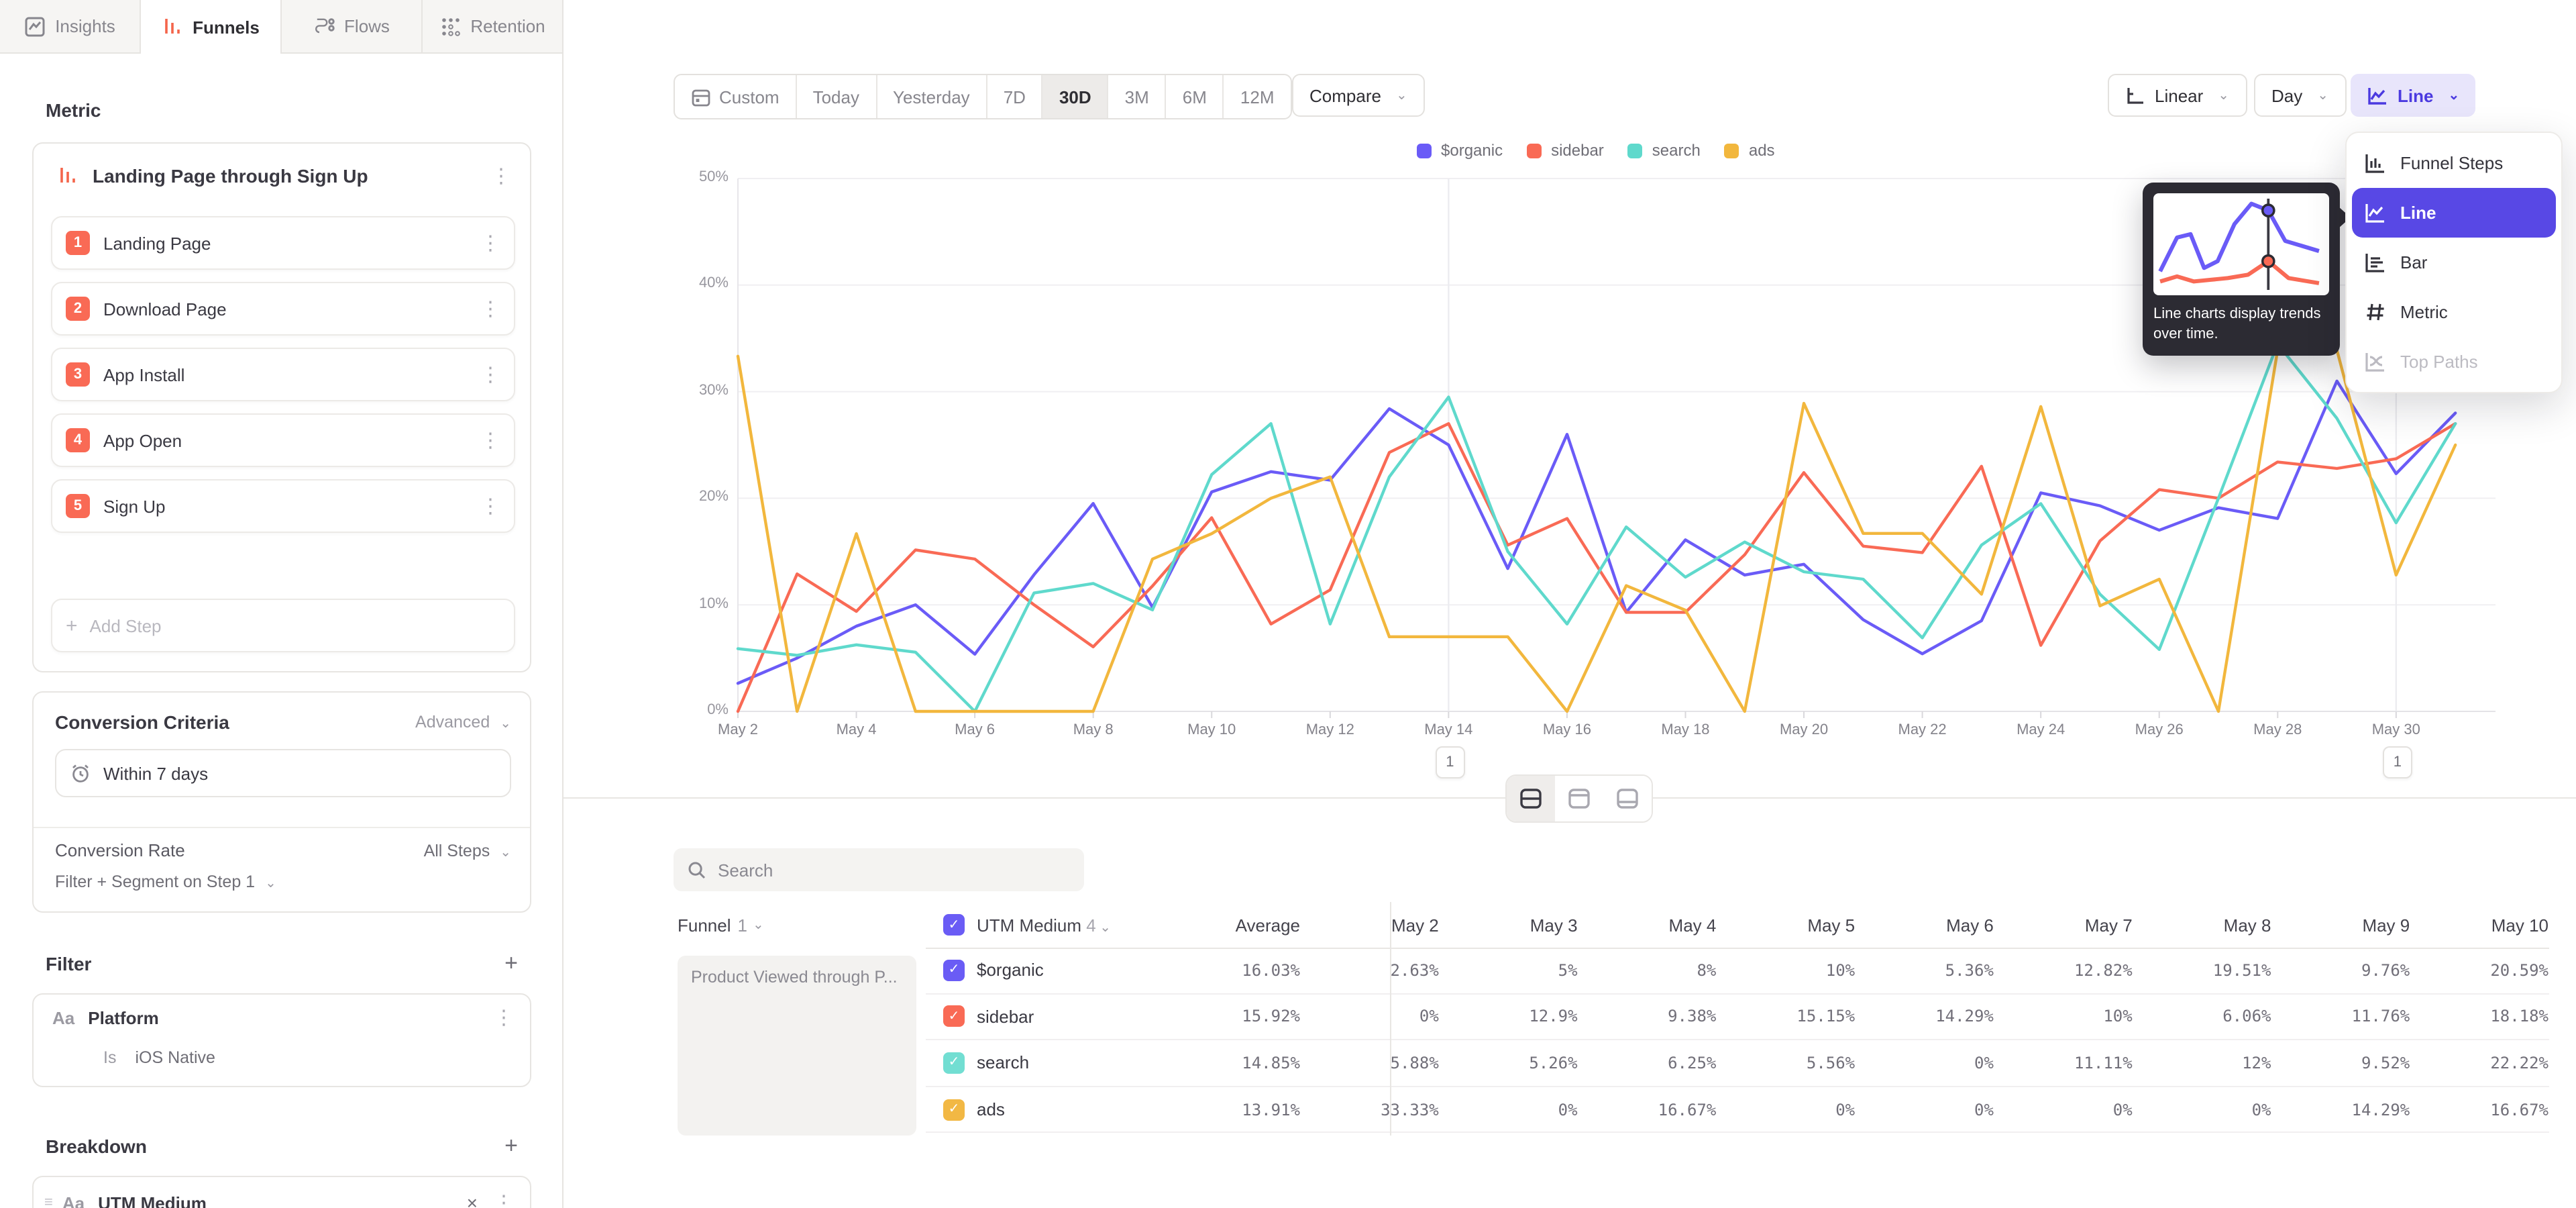 The height and width of the screenshot is (1208, 2576). What do you see at coordinates (1664, 150) in the screenshot?
I see `legend-item: search` at bounding box center [1664, 150].